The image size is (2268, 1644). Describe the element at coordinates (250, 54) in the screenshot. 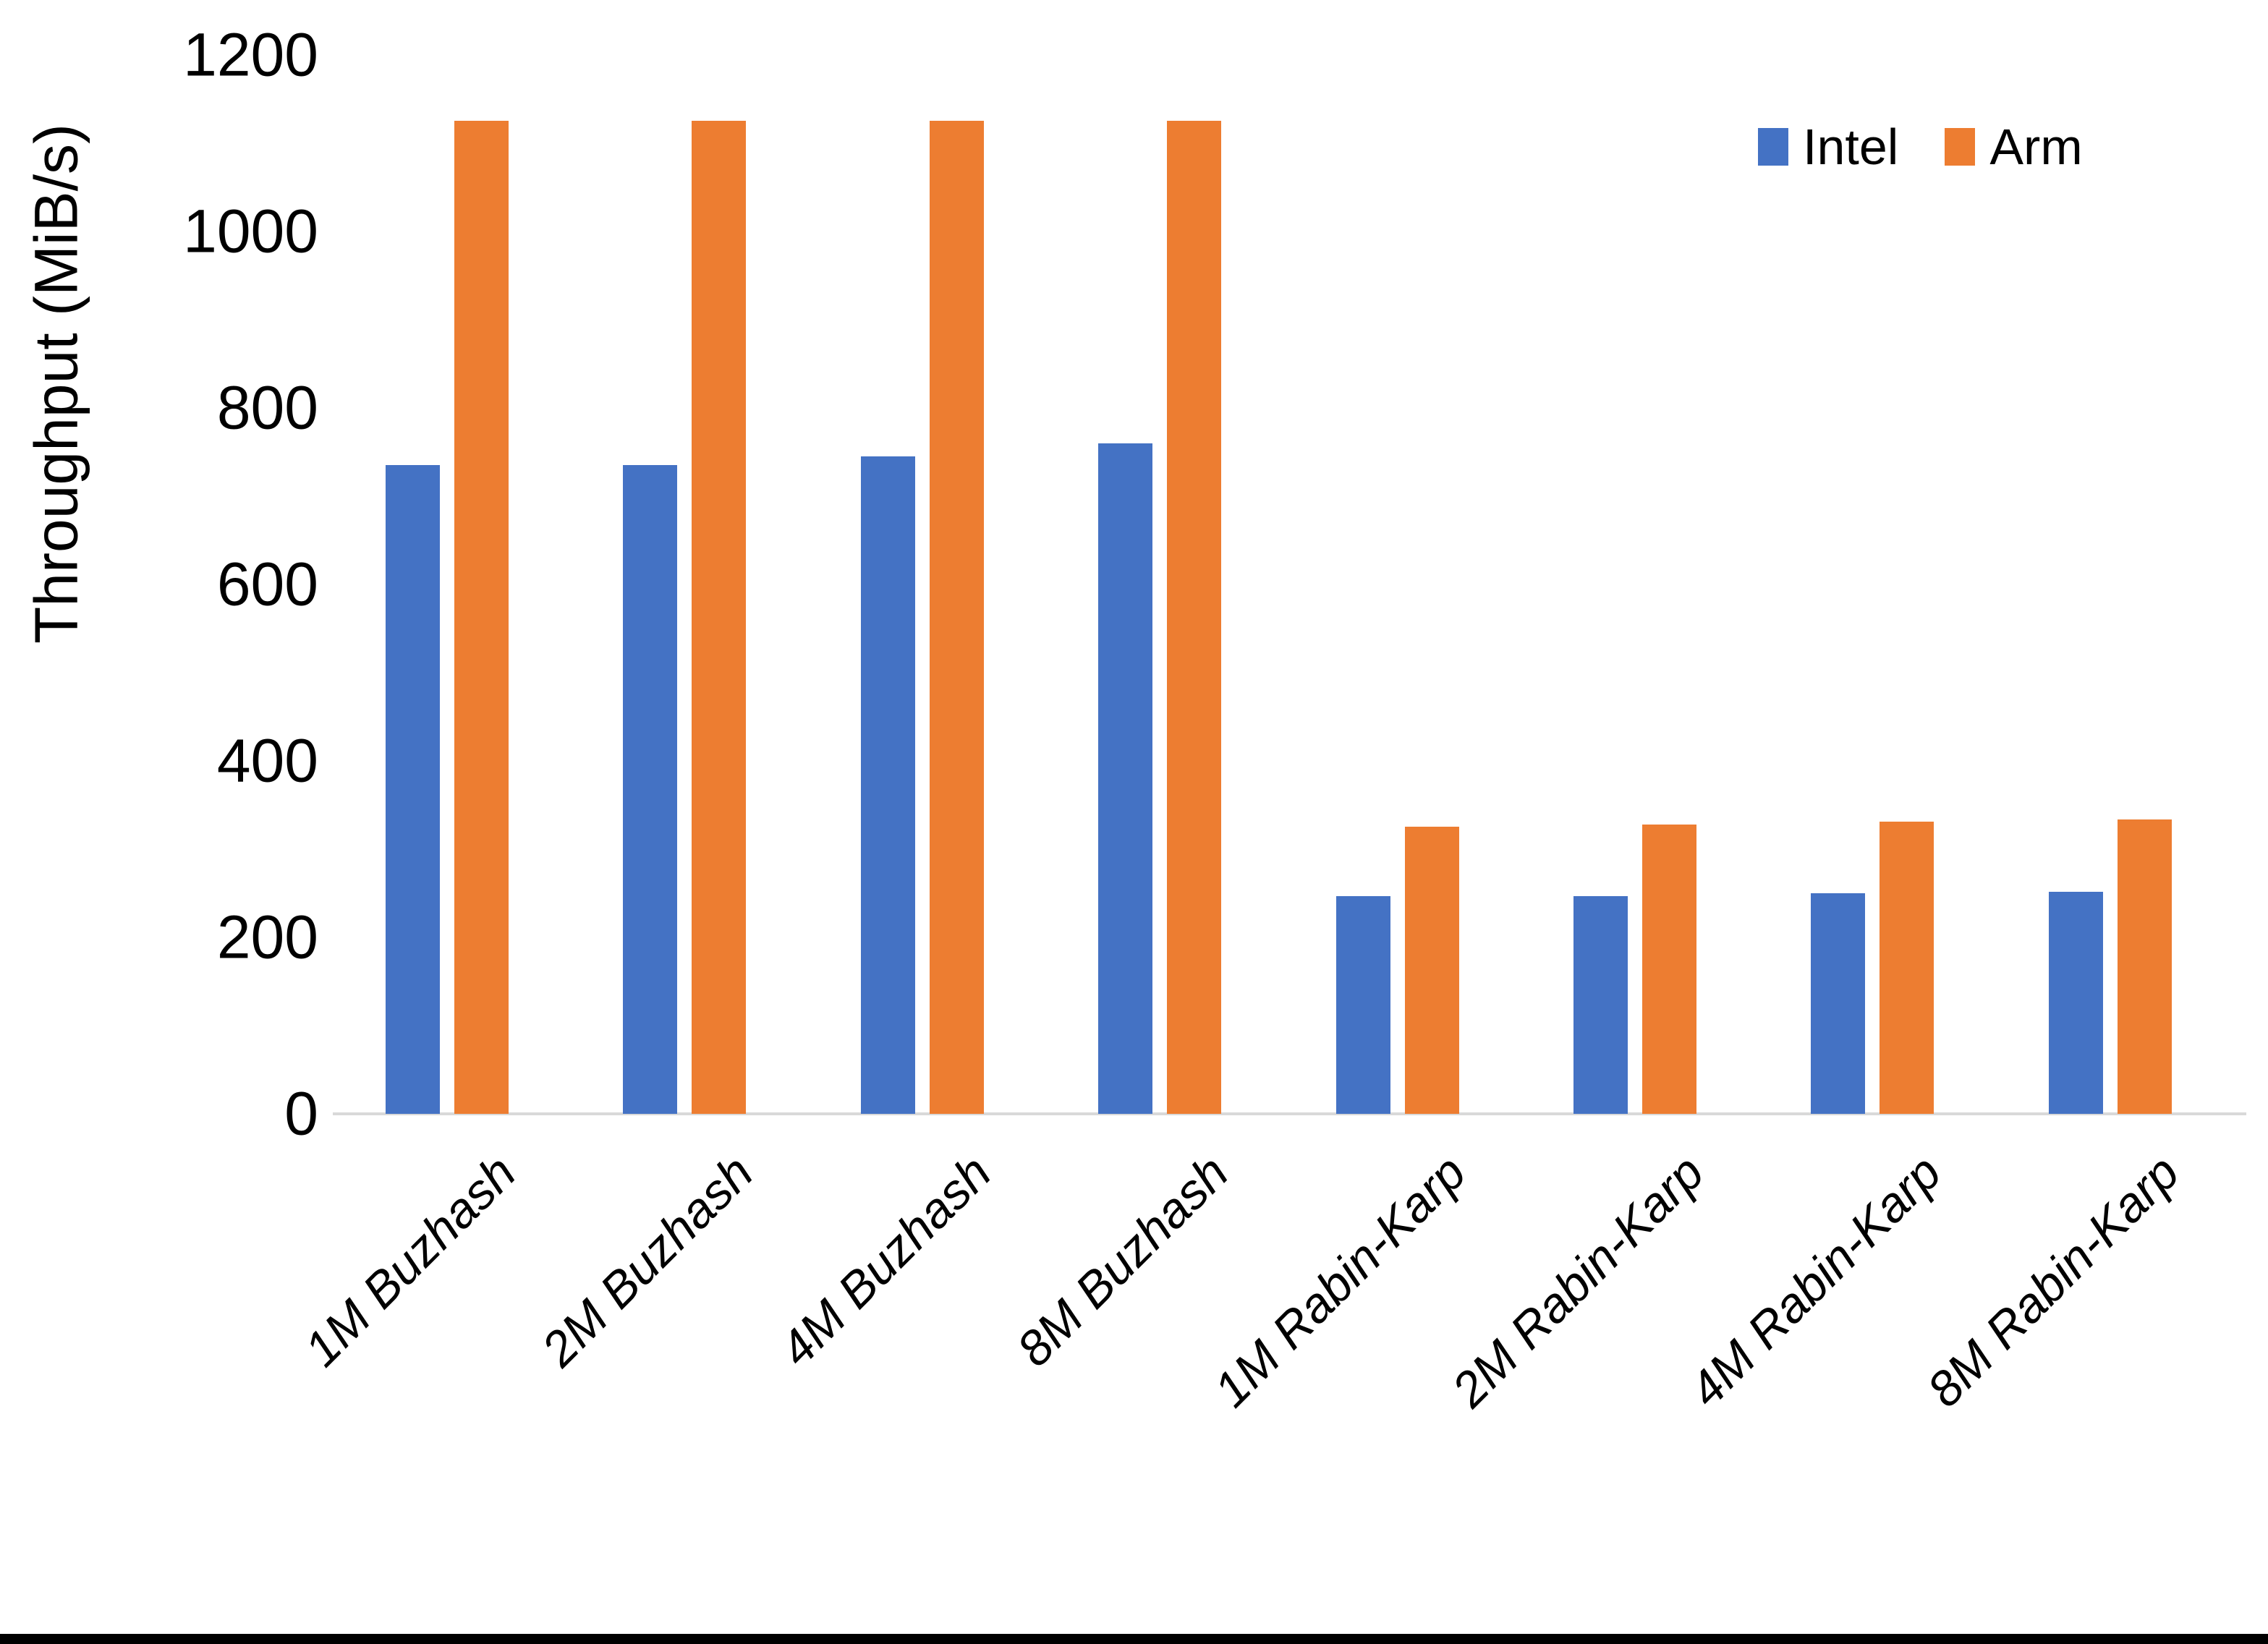

I see `y-tick-label: 1200` at that location.